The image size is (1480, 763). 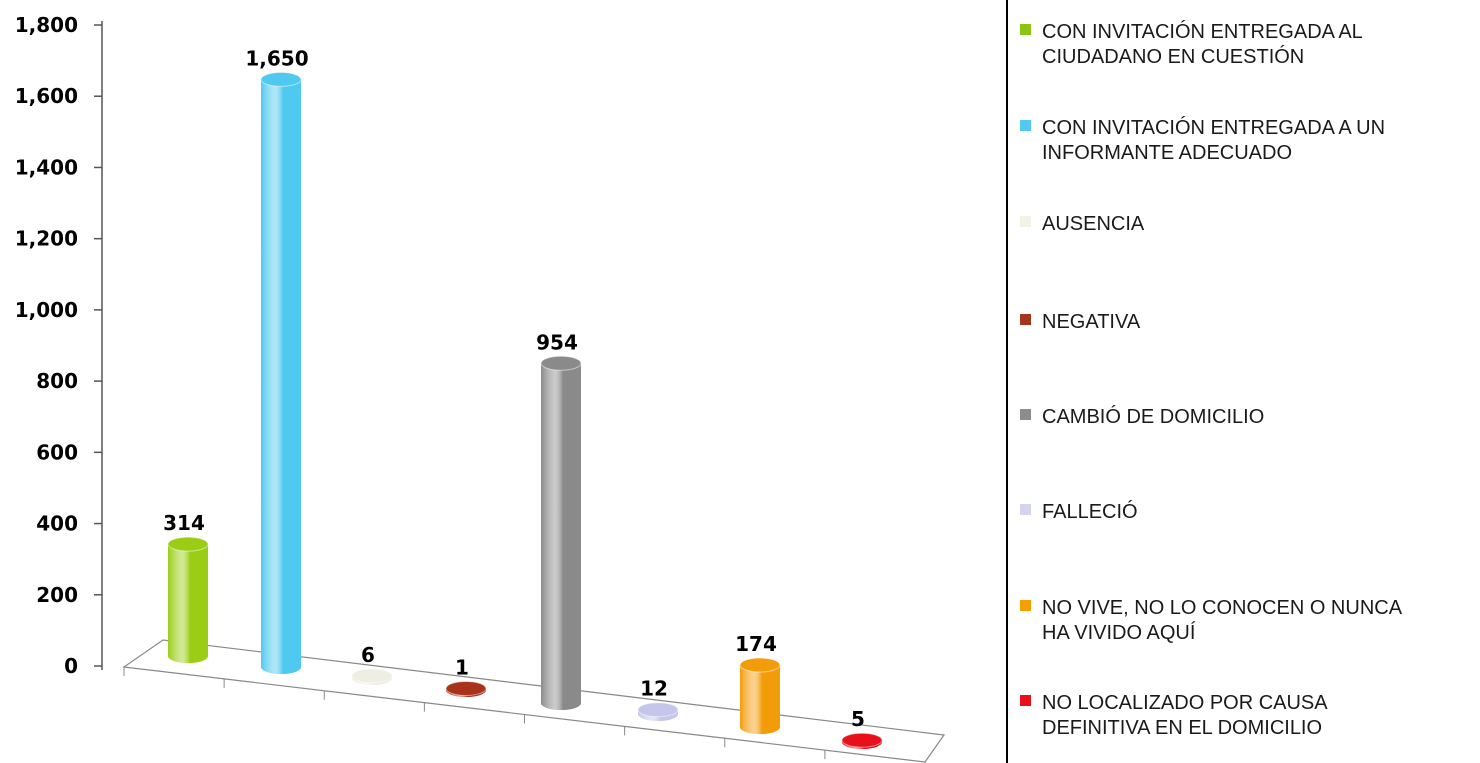 I want to click on legend-label-line: NO LOCALIZADO POR CAUSA, so click(x=1185, y=703).